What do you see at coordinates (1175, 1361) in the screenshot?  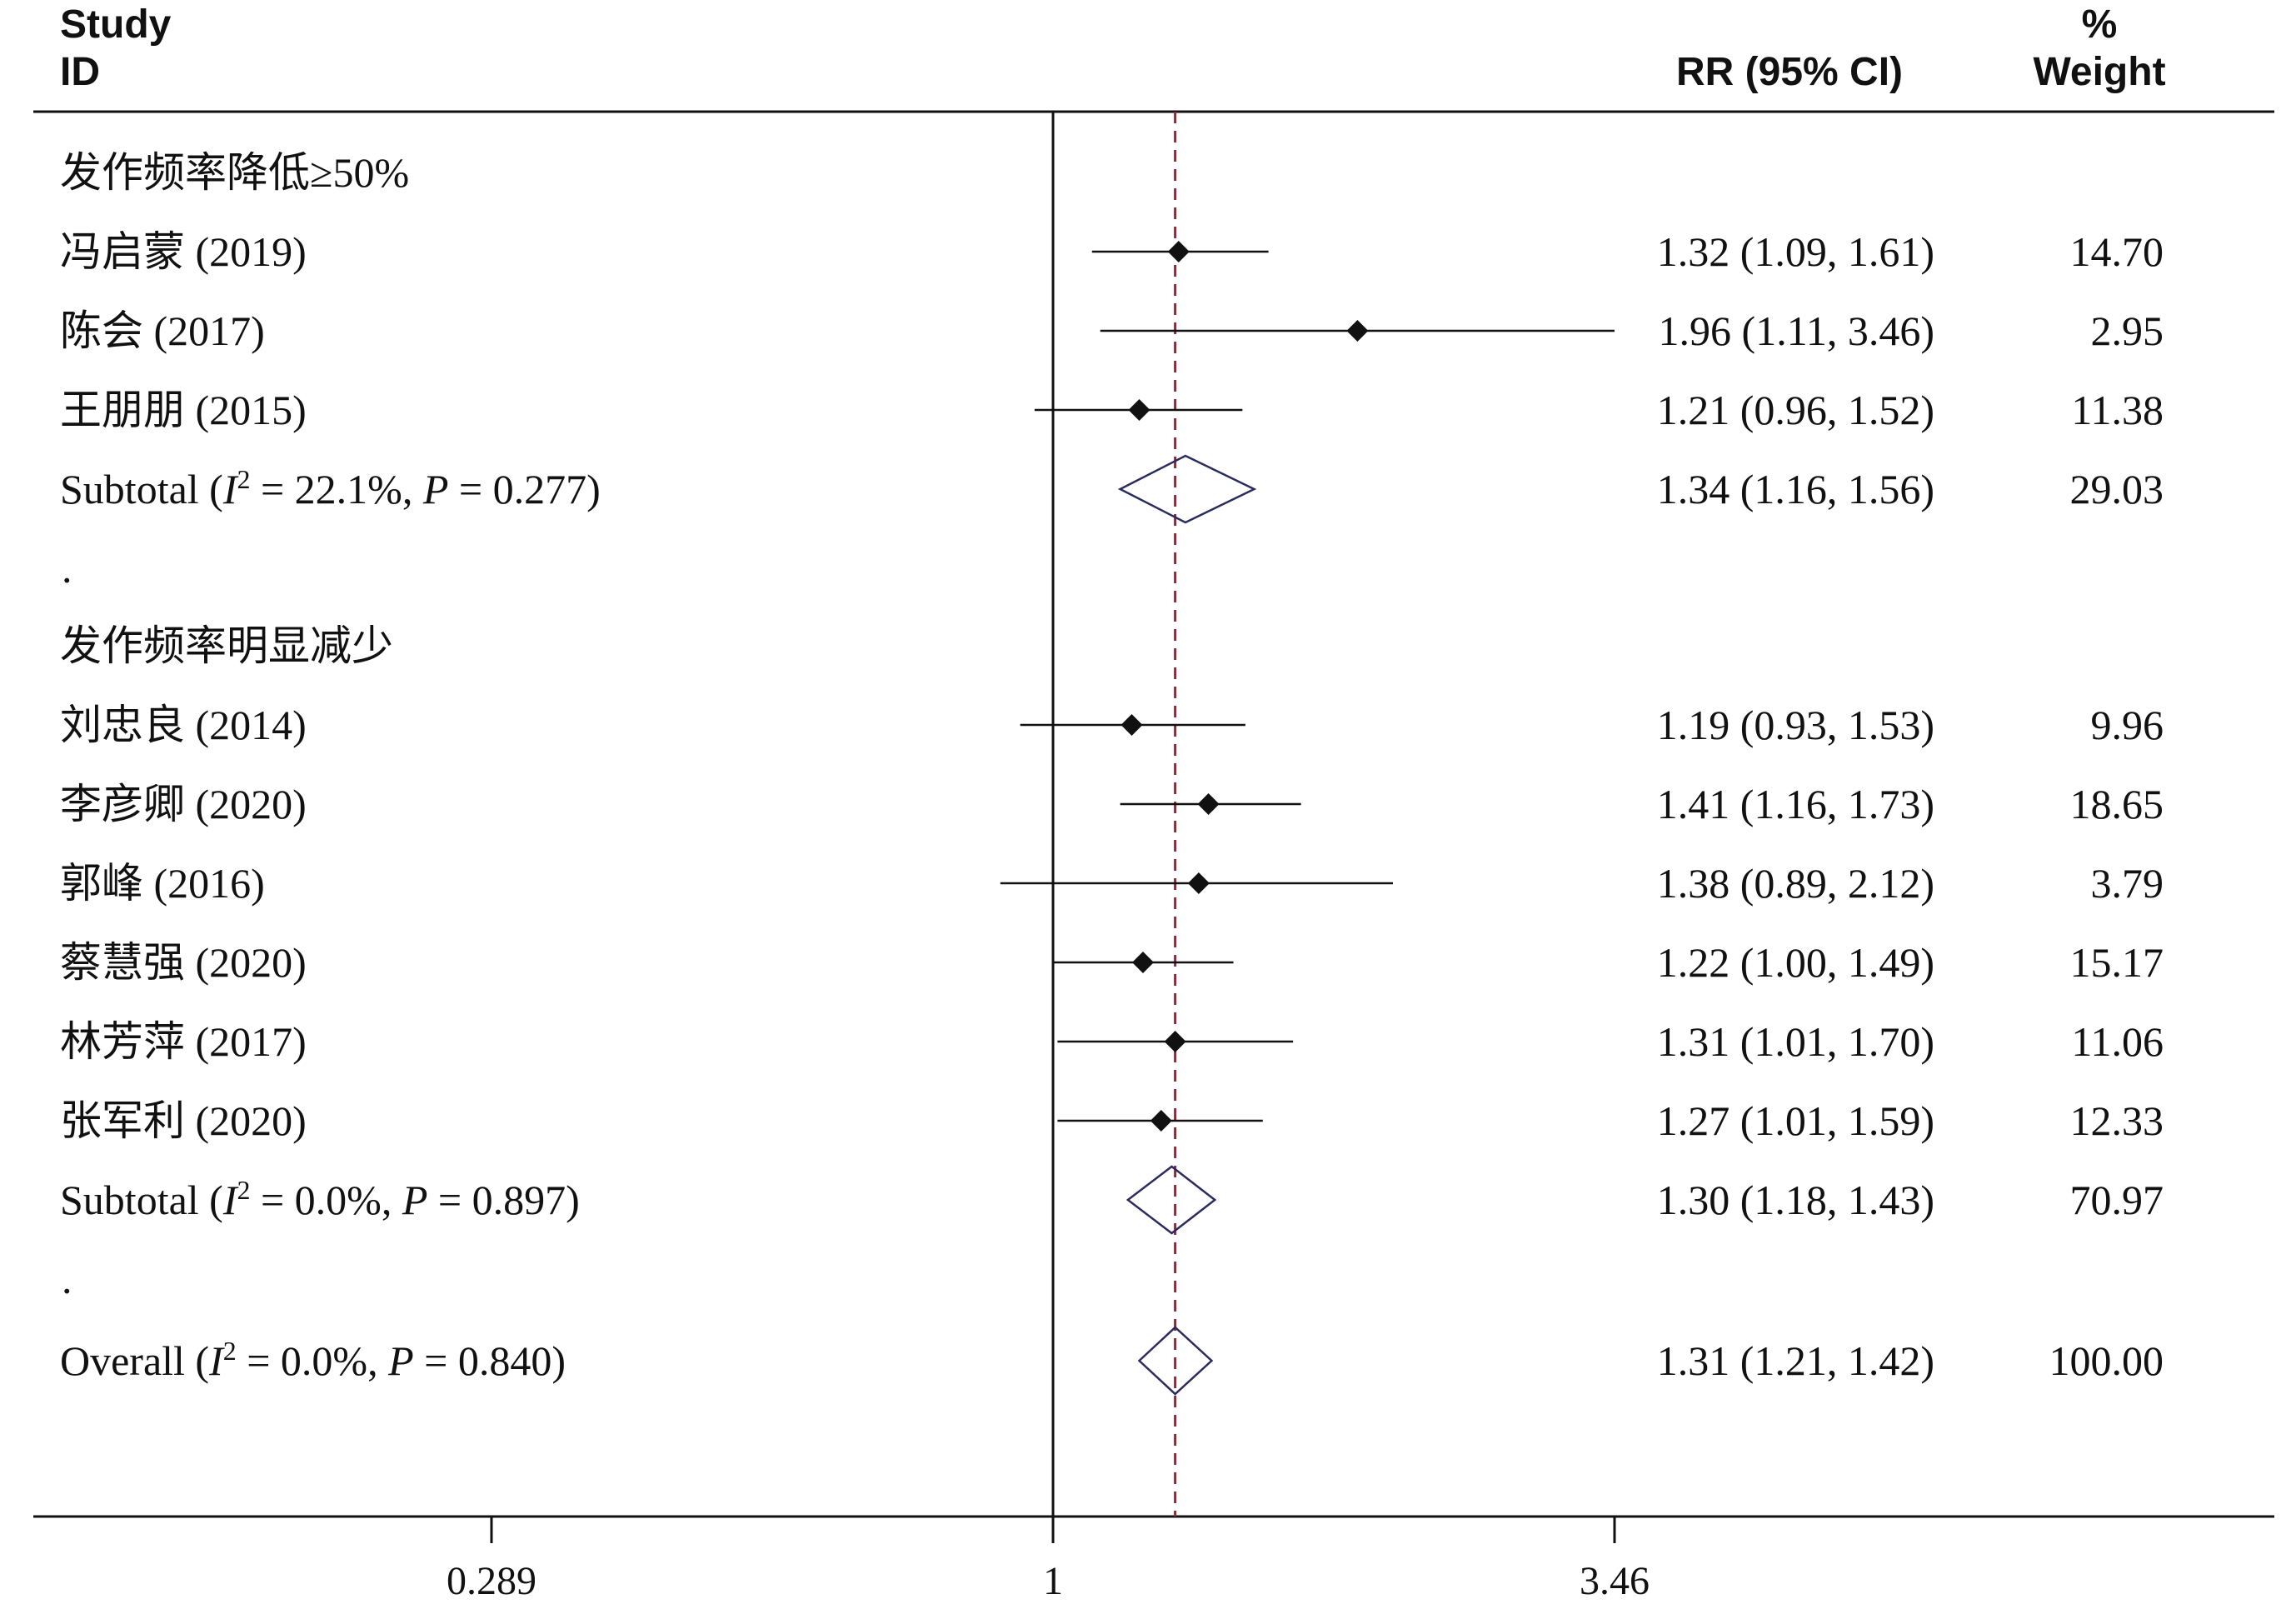 I see `overall-diamond` at bounding box center [1175, 1361].